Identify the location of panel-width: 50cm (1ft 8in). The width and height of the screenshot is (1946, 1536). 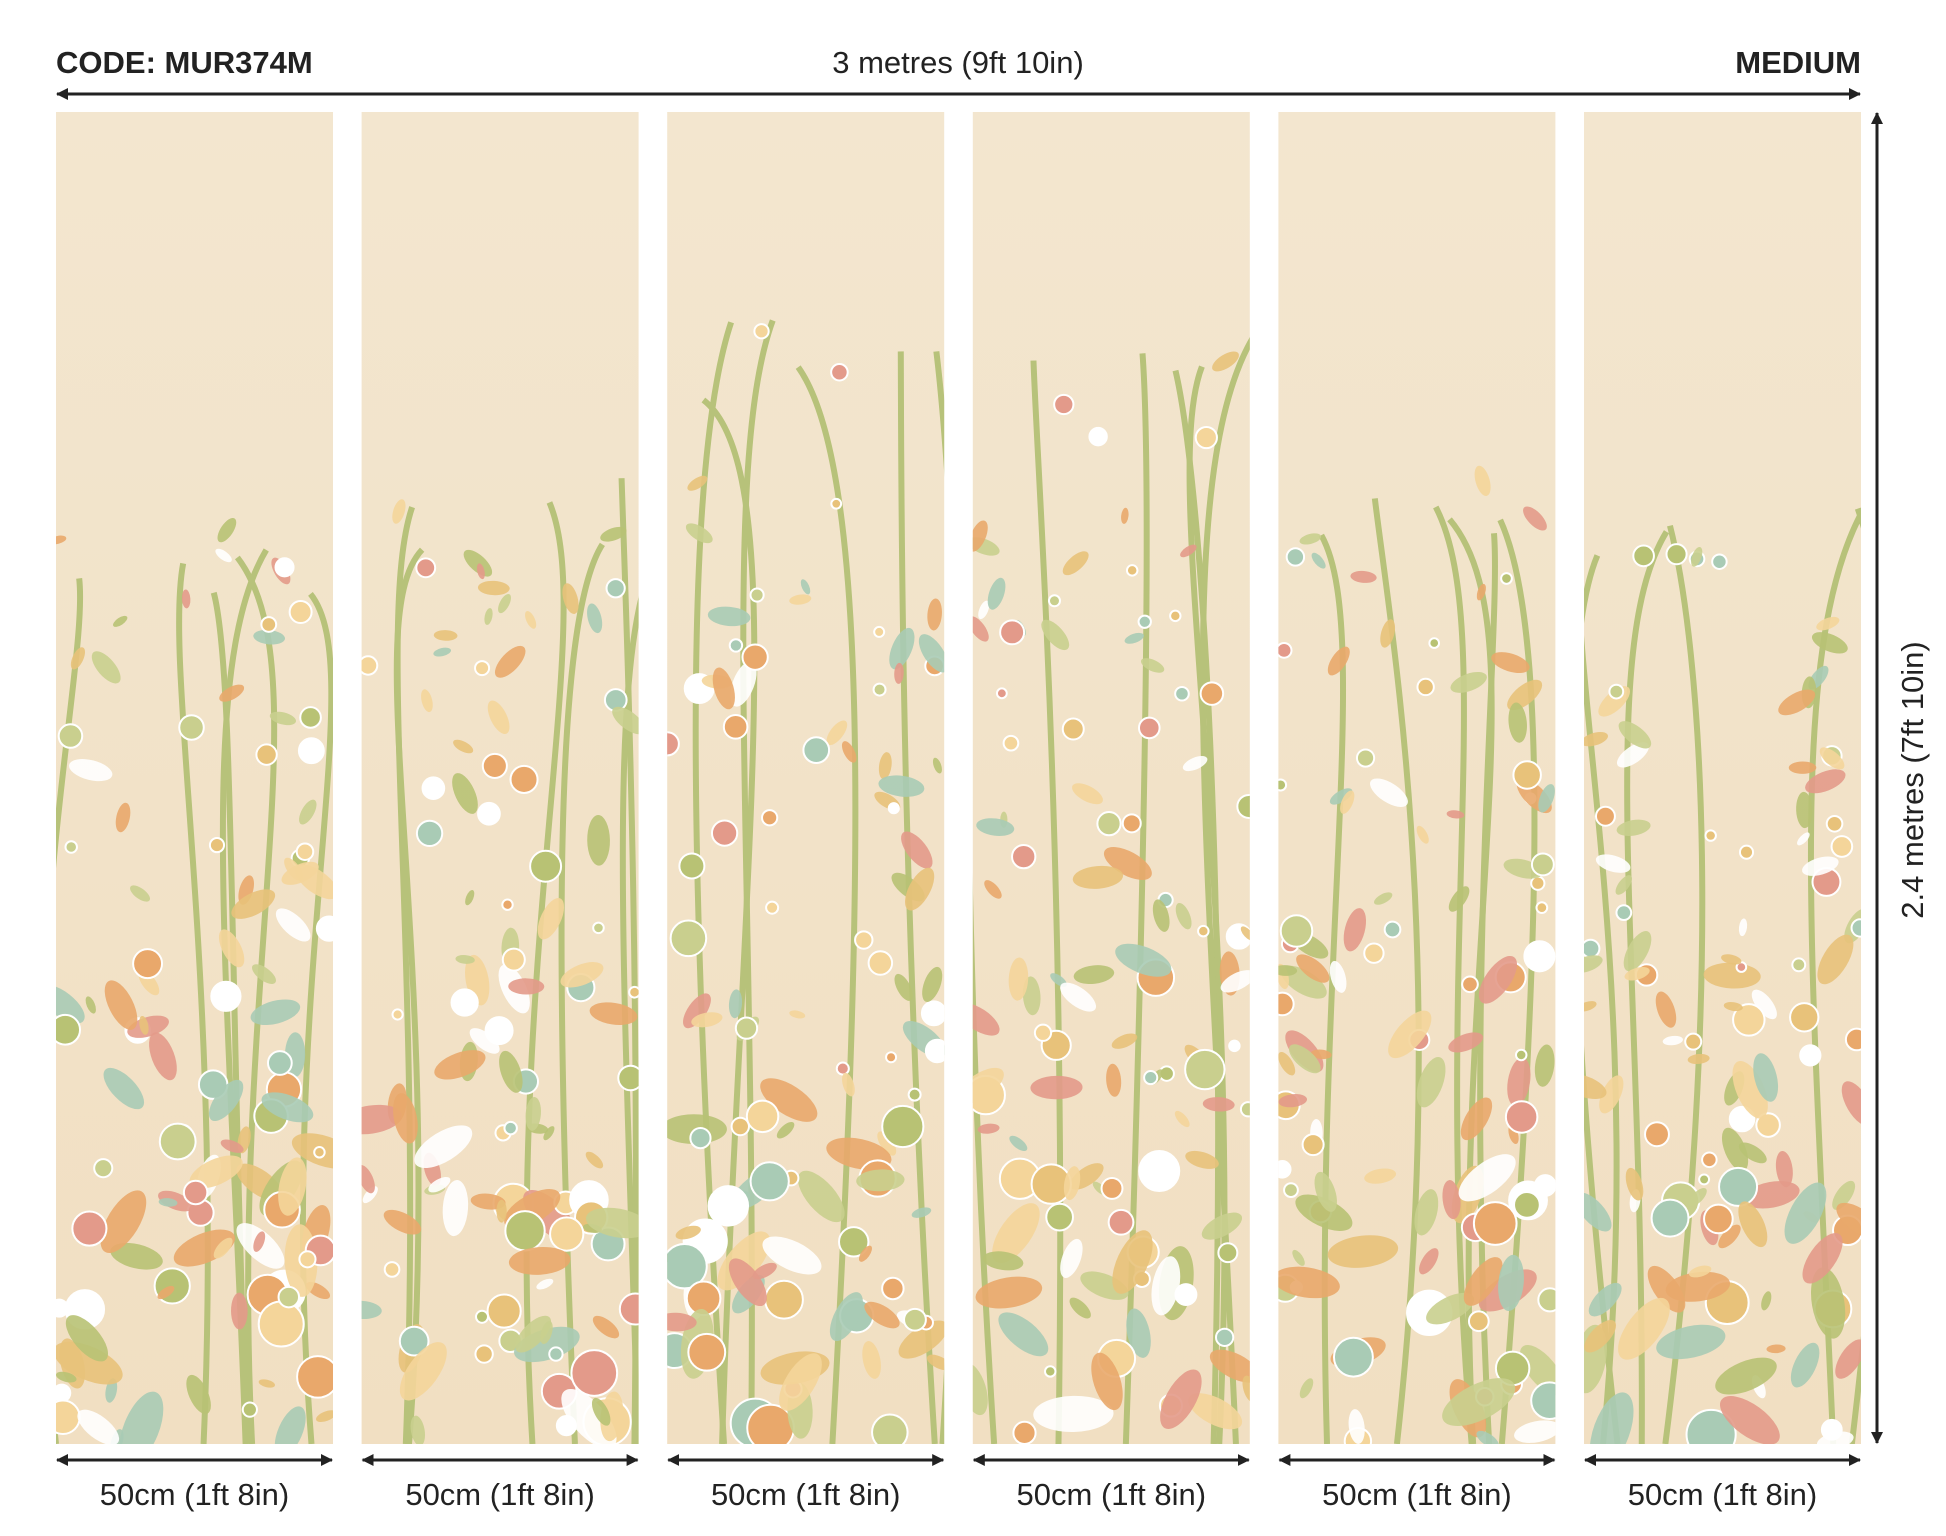
(1417, 1494).